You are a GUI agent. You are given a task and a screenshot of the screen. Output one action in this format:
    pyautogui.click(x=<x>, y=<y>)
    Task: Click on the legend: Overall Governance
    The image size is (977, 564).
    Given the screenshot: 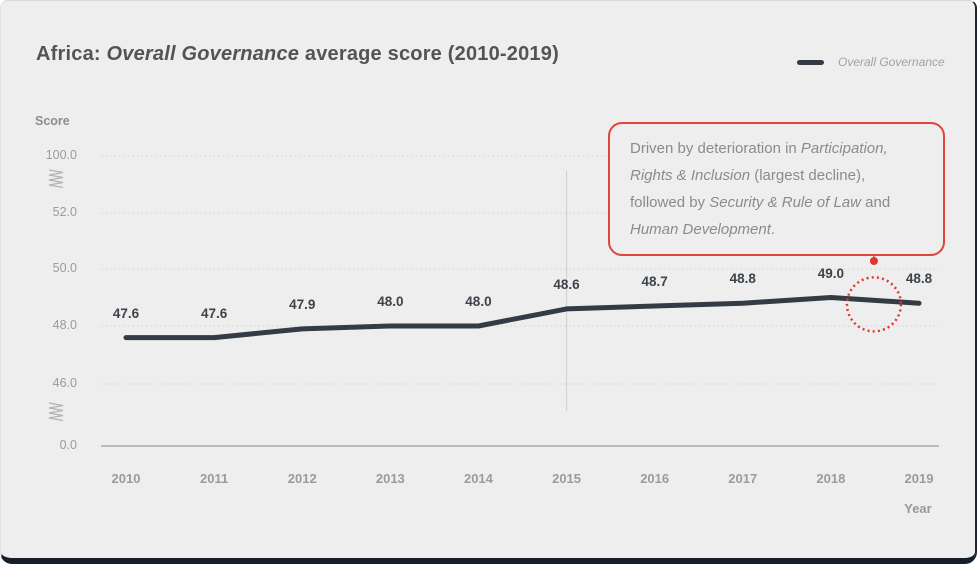 What is the action you would take?
    pyautogui.click(x=871, y=62)
    